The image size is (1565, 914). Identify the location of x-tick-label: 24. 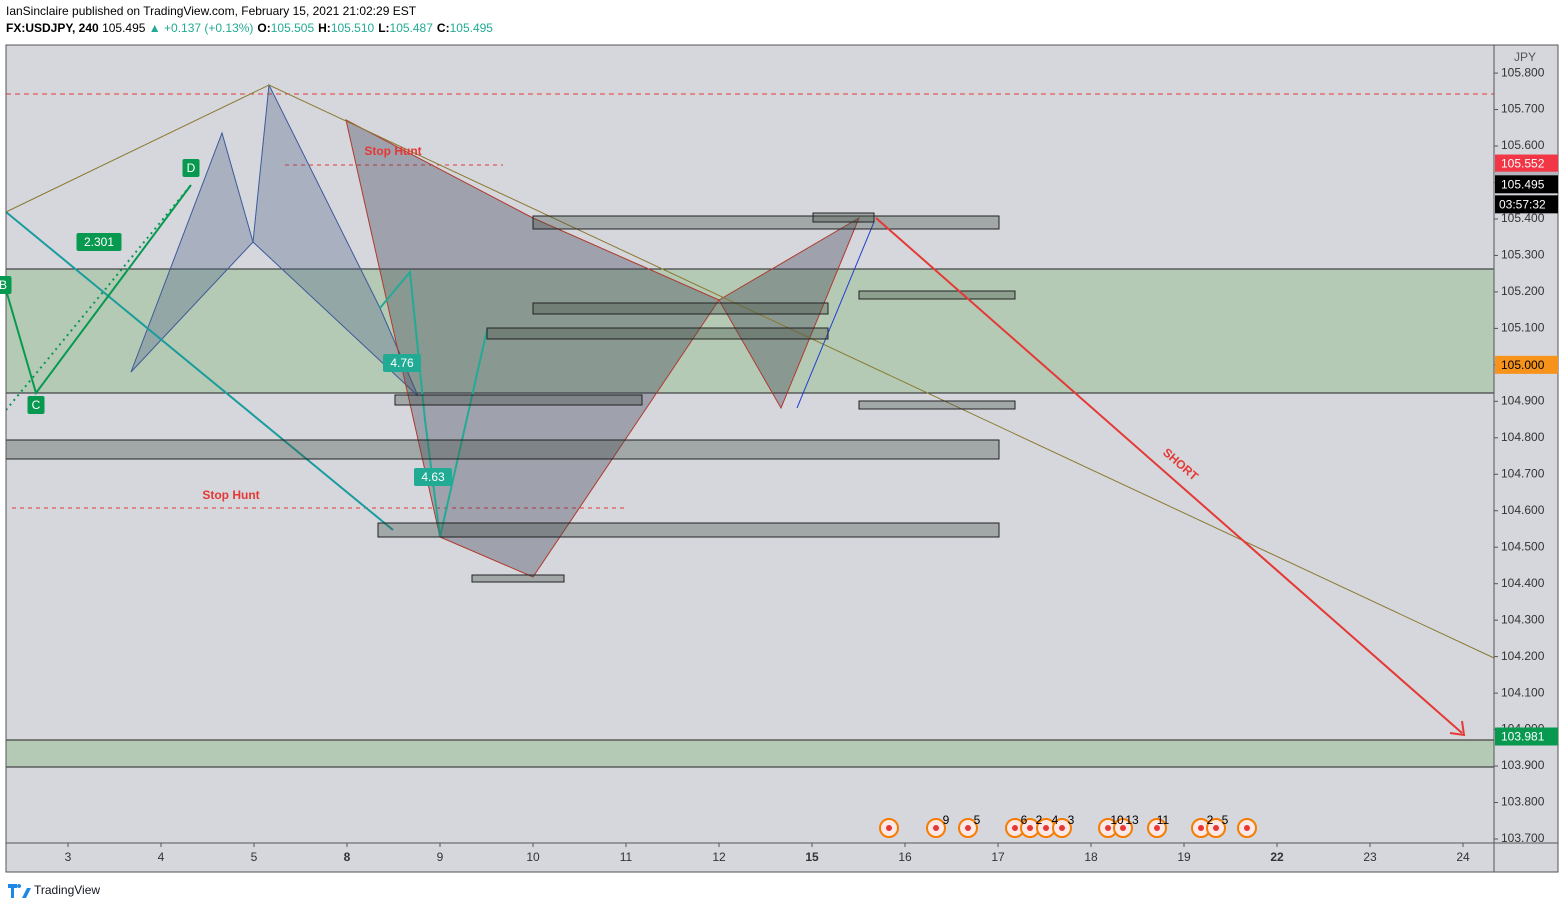
(1463, 857).